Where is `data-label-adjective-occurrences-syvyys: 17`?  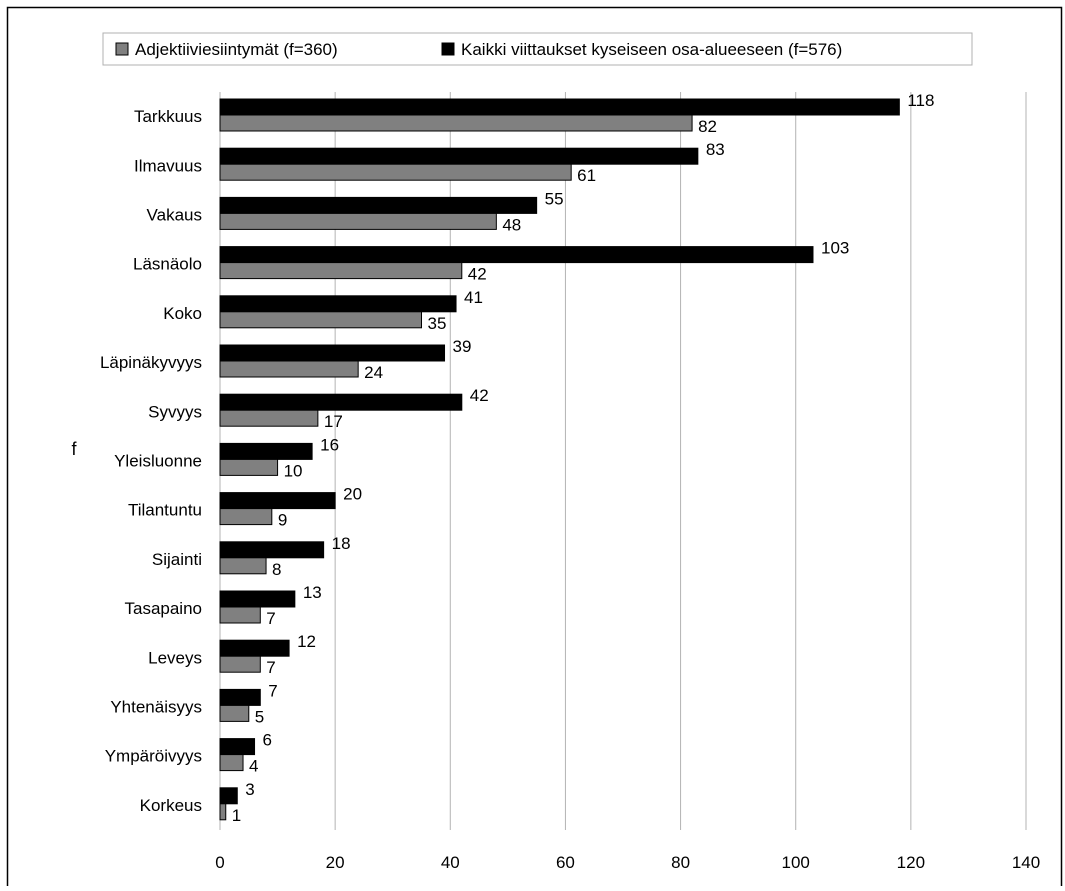 data-label-adjective-occurrences-syvyys: 17 is located at coordinates (333, 421).